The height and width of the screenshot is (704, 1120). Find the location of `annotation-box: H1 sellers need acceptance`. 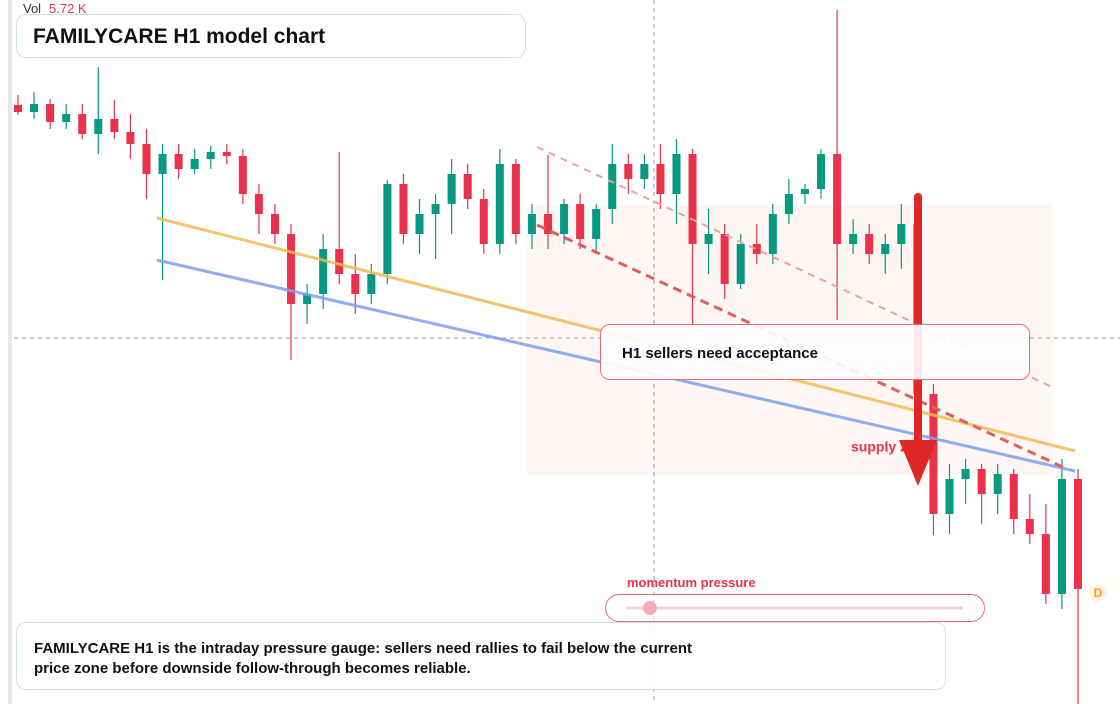

annotation-box: H1 sellers need acceptance is located at coordinates (815, 352).